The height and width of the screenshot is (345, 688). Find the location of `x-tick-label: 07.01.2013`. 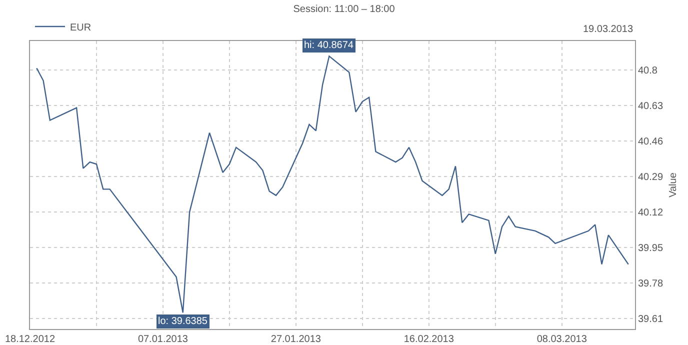

x-tick-label: 07.01.2013 is located at coordinates (163, 339).